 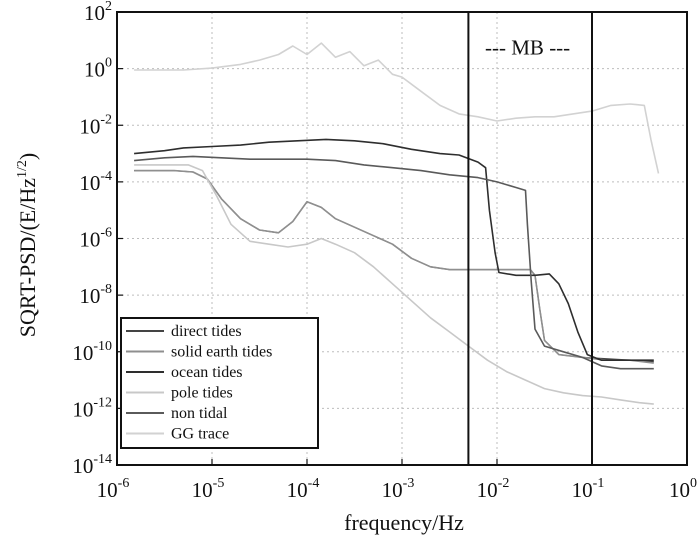 What do you see at coordinates (22, 169) in the screenshot?
I see `y-axis-label-exp: 1/2` at bounding box center [22, 169].